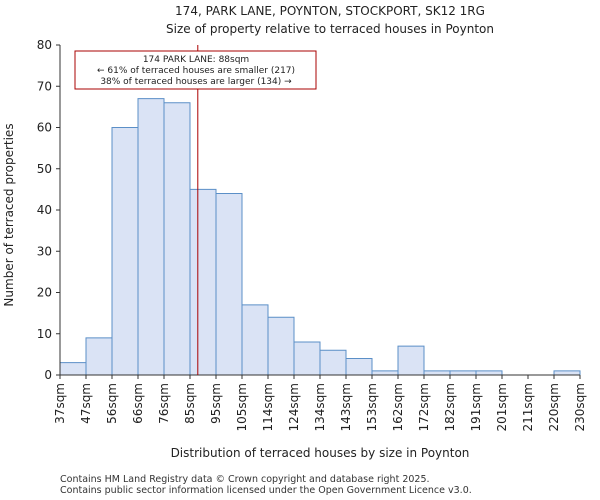 The width and height of the screenshot is (600, 500). Describe the element at coordinates (44, 86) in the screenshot. I see `y-tick-label: 70` at that location.